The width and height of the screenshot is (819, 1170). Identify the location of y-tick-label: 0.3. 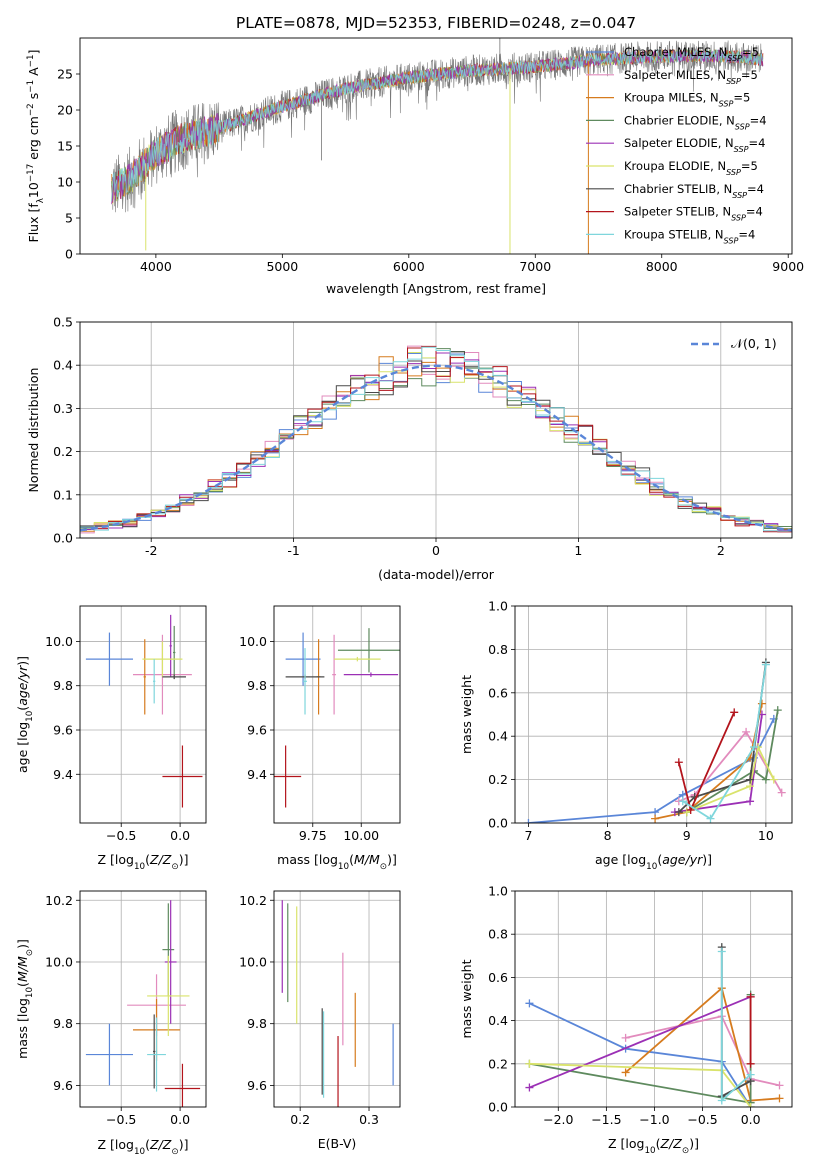
(63, 408).